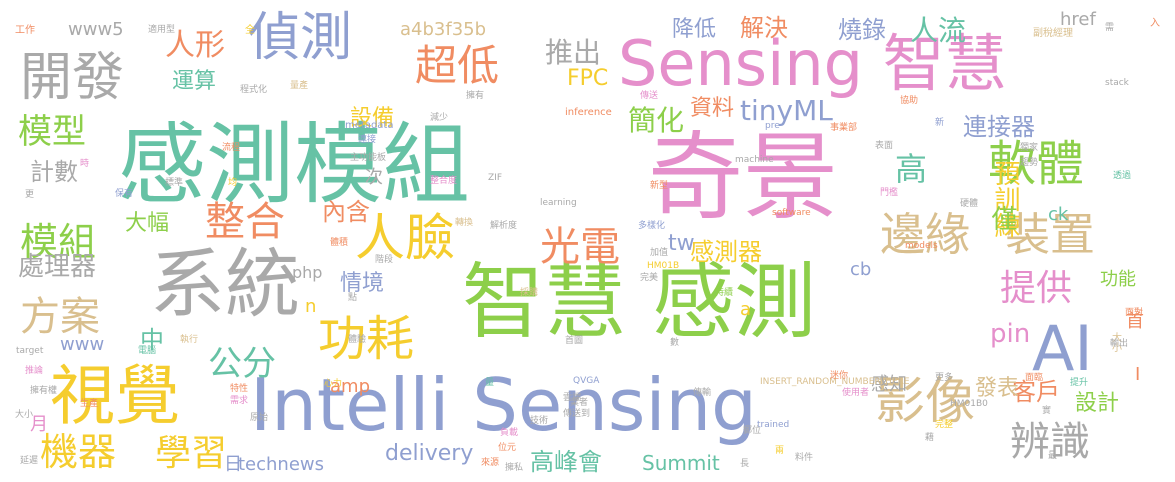  Describe the element at coordinates (558, 203) in the screenshot. I see `word-learning: learning` at that location.